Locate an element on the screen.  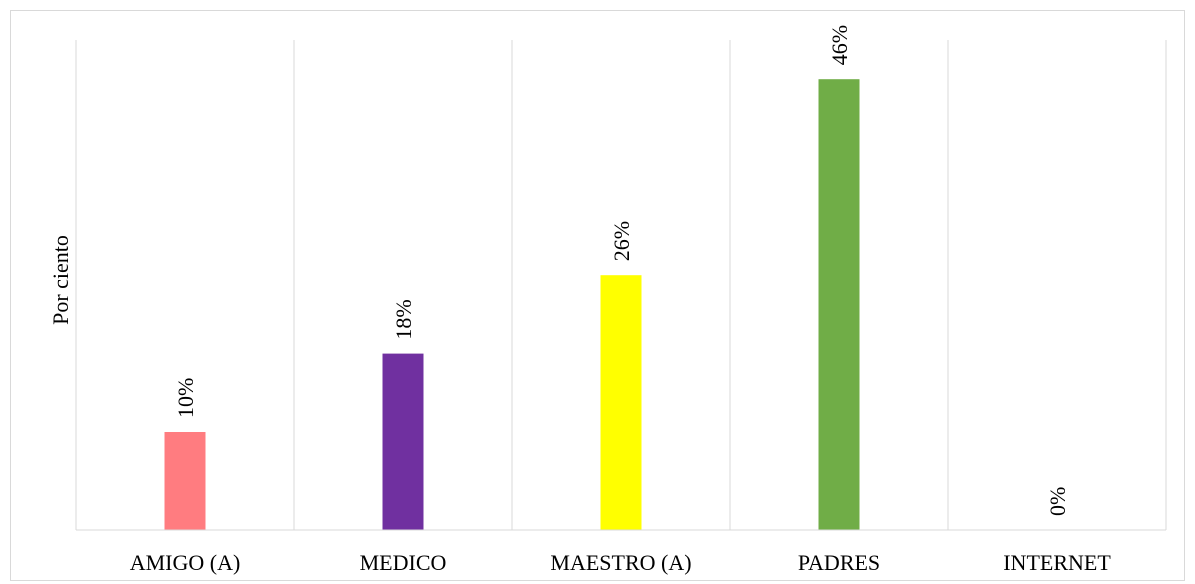
x-tick-label: MAESTRO (A) is located at coordinates (620, 562).